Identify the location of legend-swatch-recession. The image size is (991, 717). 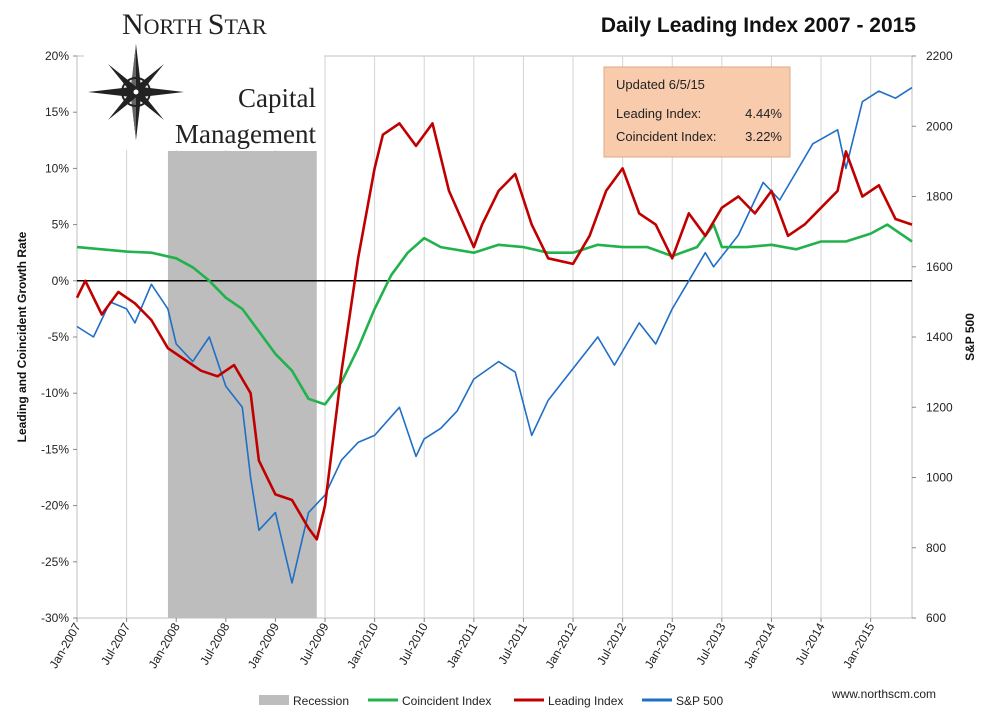
(274, 700).